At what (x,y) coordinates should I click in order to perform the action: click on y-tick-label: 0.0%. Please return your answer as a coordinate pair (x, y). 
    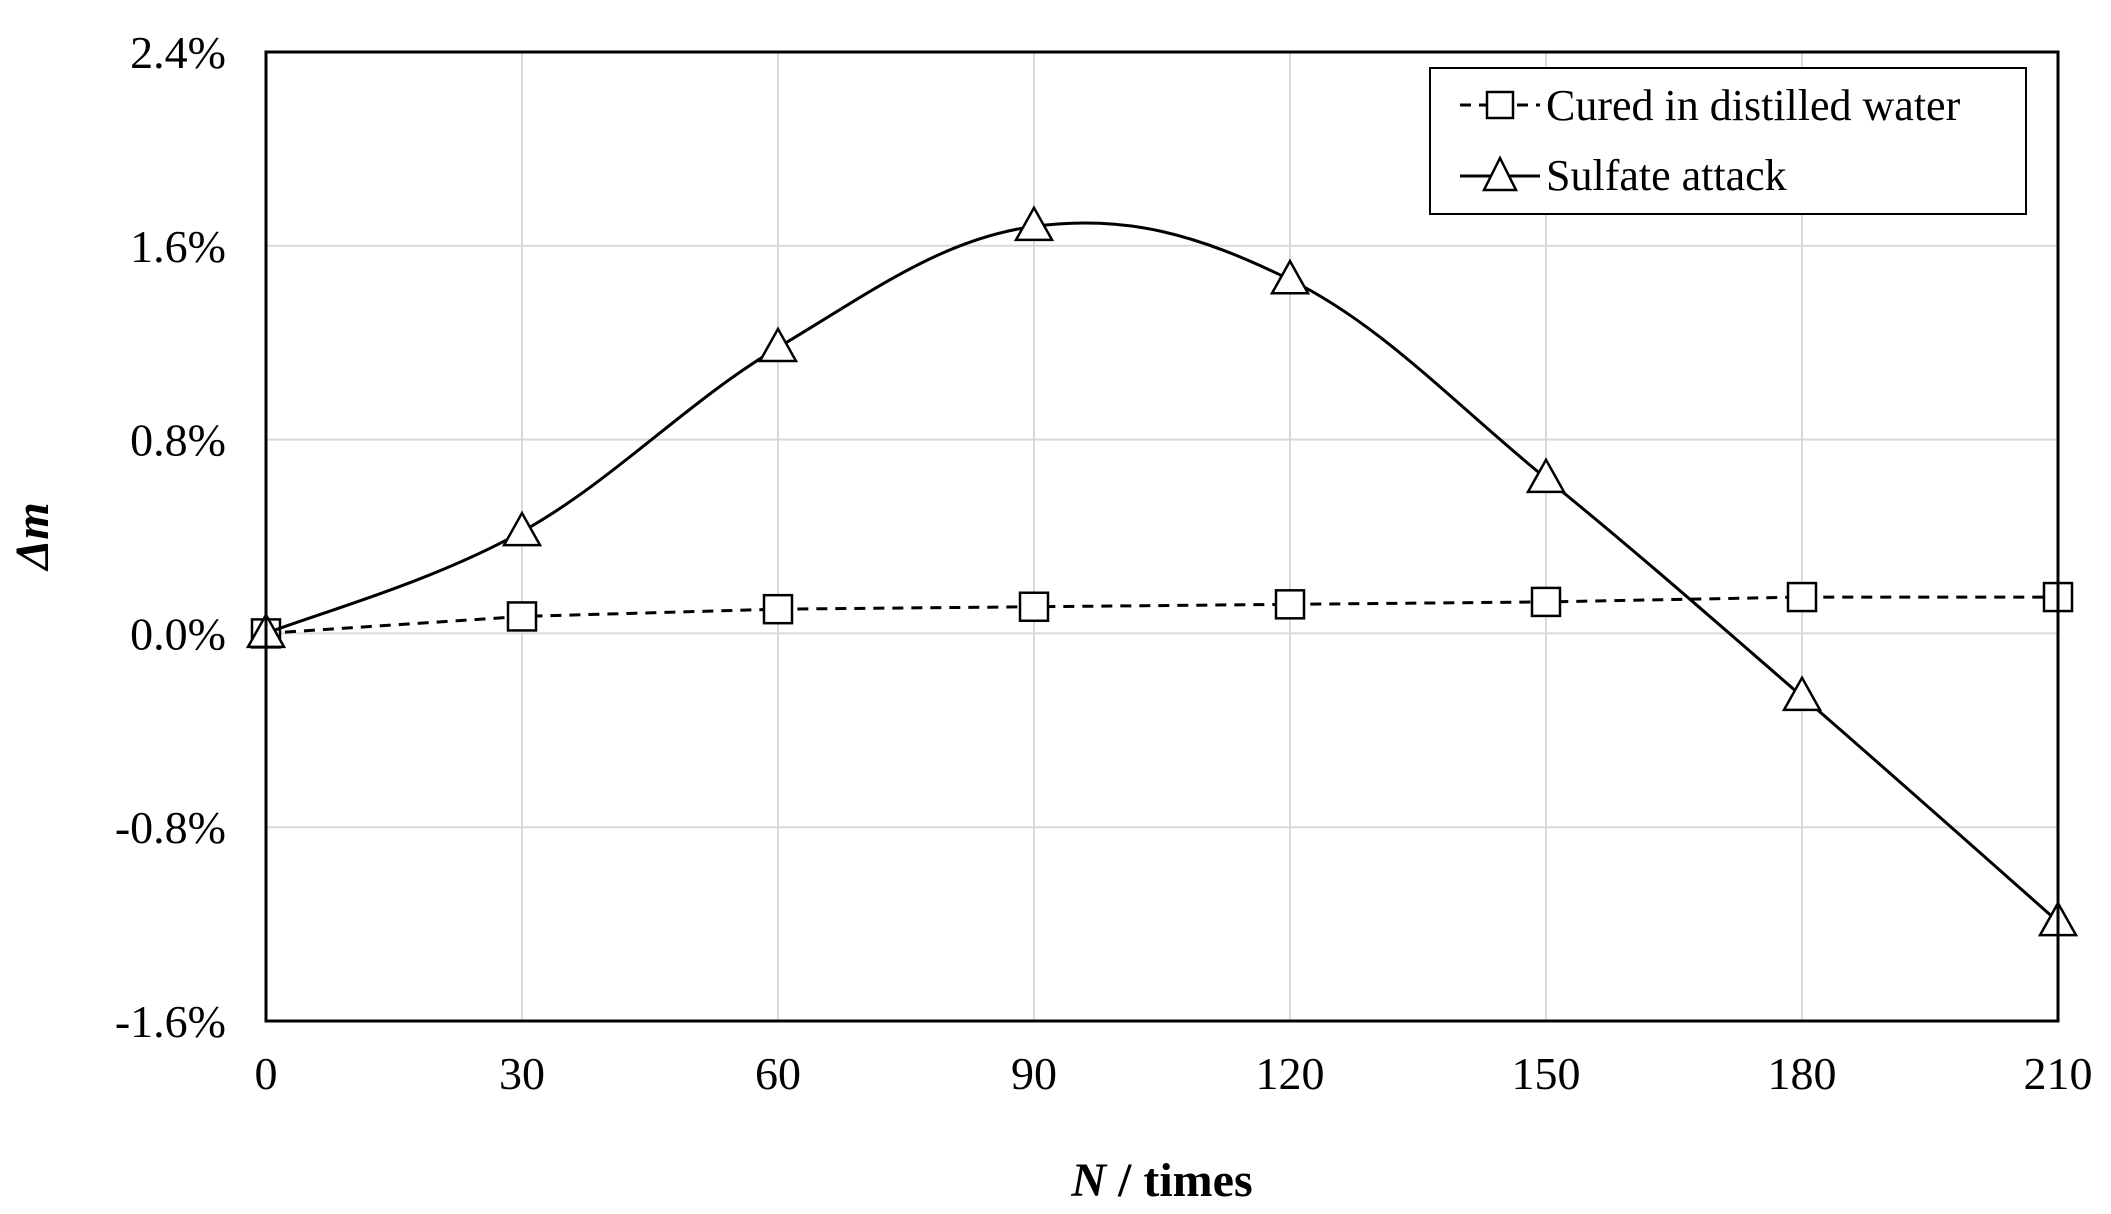
    Looking at the image, I should click on (178, 633).